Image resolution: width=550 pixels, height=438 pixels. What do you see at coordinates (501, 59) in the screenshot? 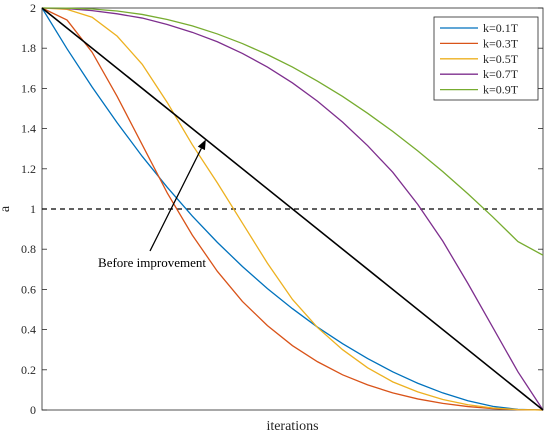
I see `legend-label: k=0.5T` at bounding box center [501, 59].